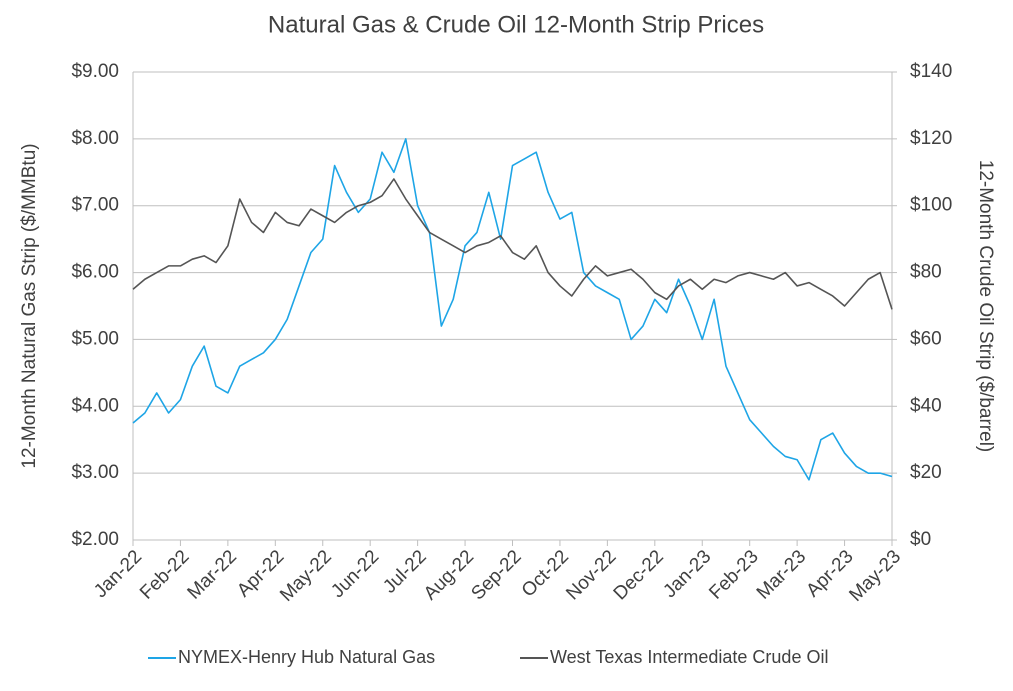 This screenshot has width=1013, height=691. I want to click on y-tick-label: $5.00, so click(95, 338).